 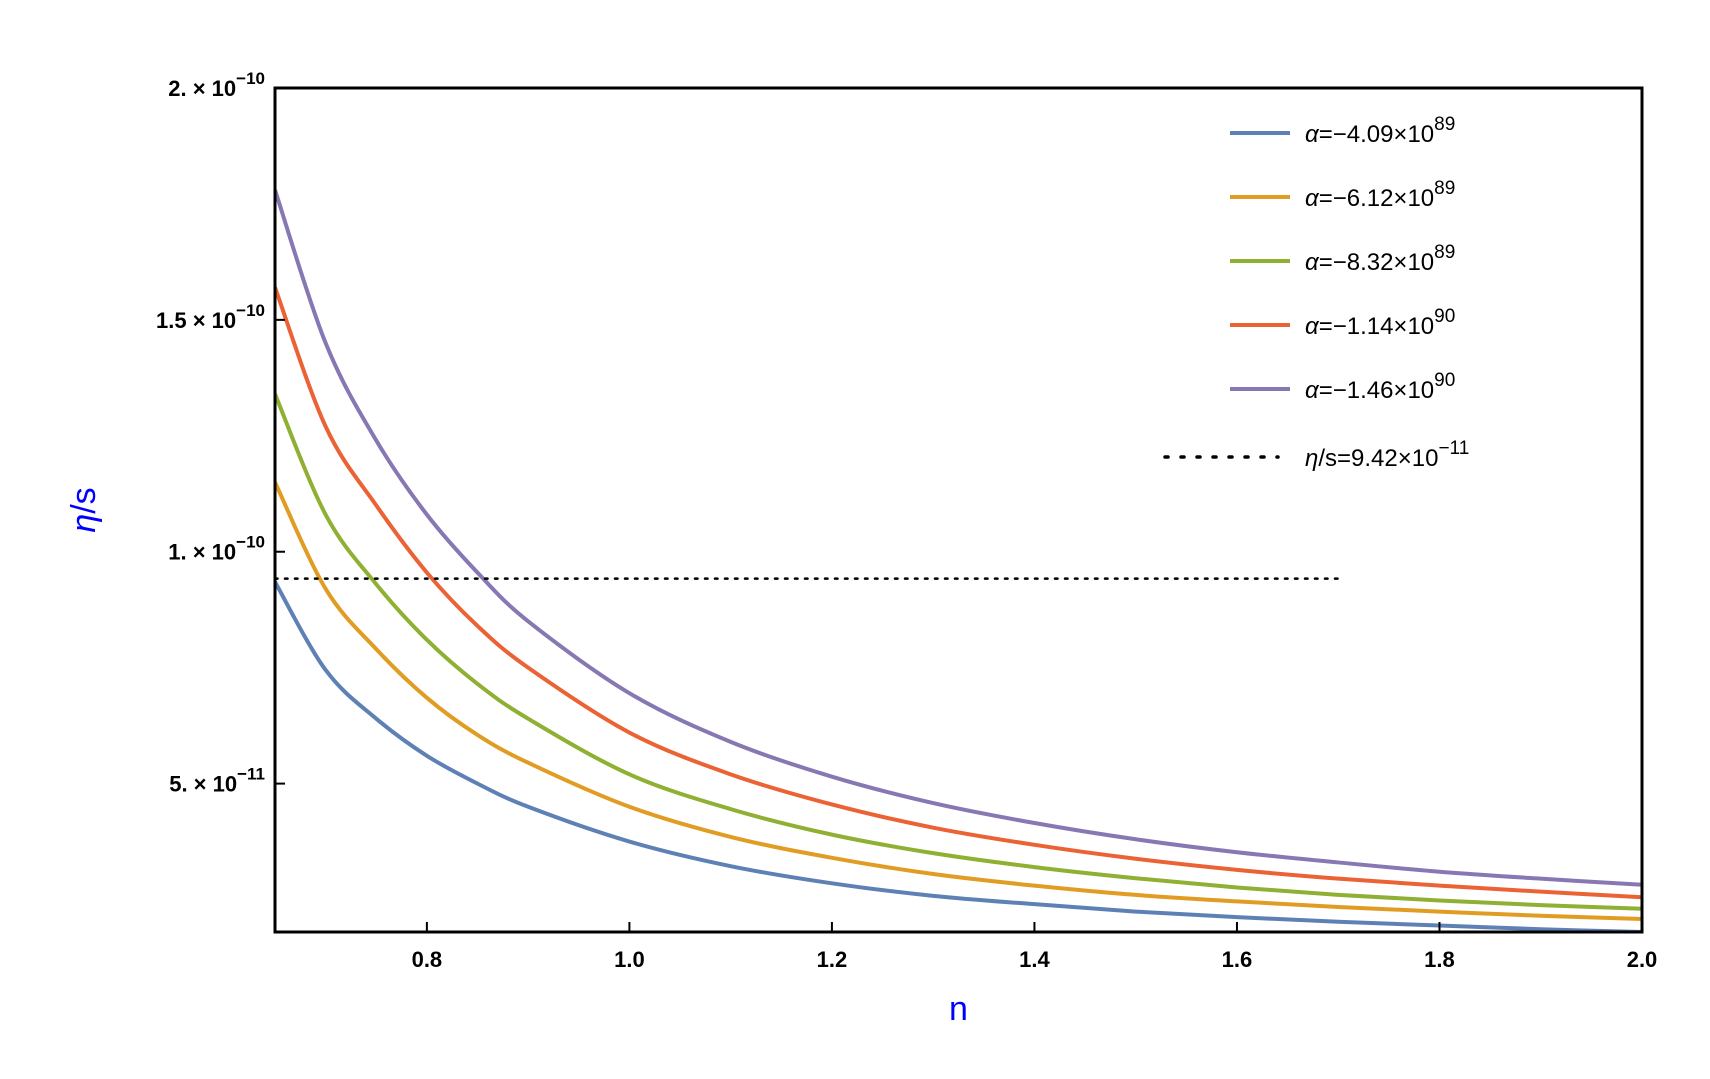 What do you see at coordinates (1380, 195) in the screenshot?
I see `legend-label-2: α=−6.12×1089` at bounding box center [1380, 195].